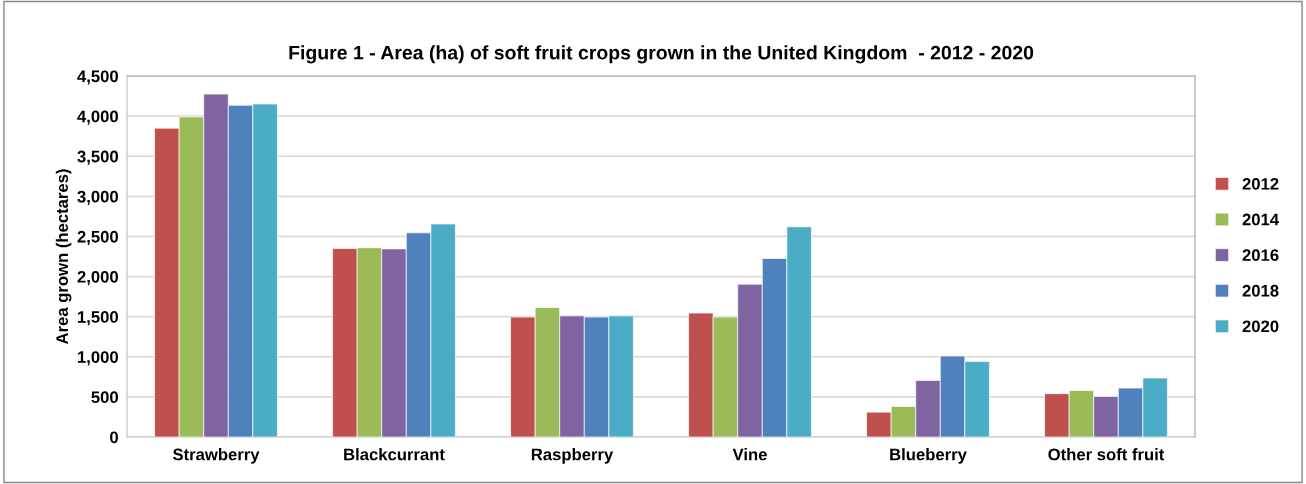 The image size is (1306, 484). I want to click on legend-label: 2012, so click(1260, 183).